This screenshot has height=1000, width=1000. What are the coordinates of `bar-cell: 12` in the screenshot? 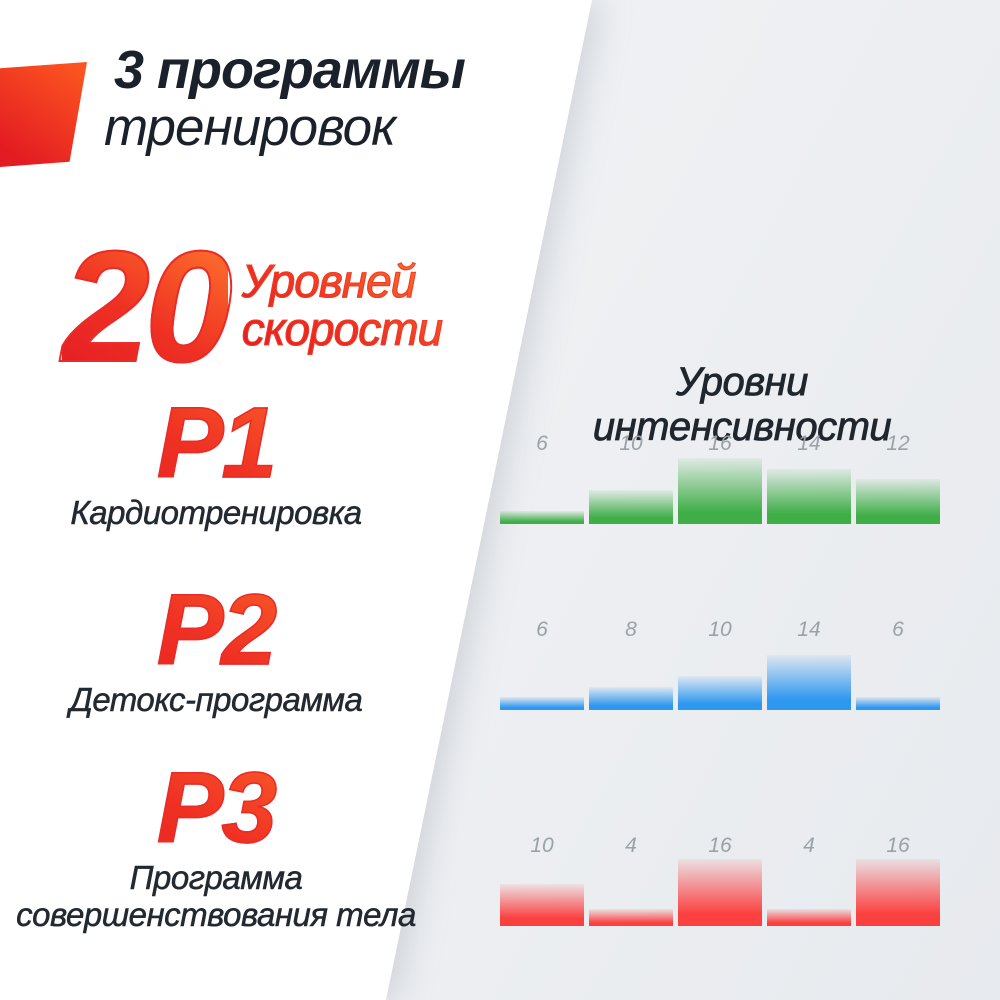 It's located at (898, 474).